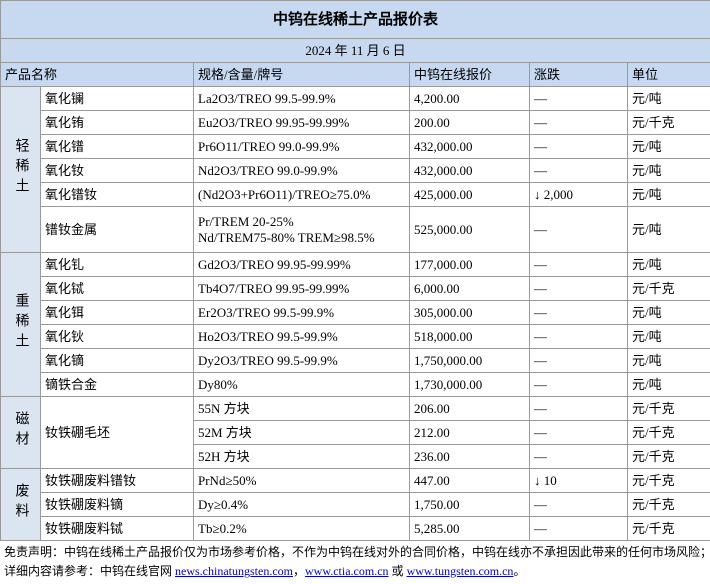  Describe the element at coordinates (21, 168) in the screenshot. I see `group-label: 轻稀土` at that location.